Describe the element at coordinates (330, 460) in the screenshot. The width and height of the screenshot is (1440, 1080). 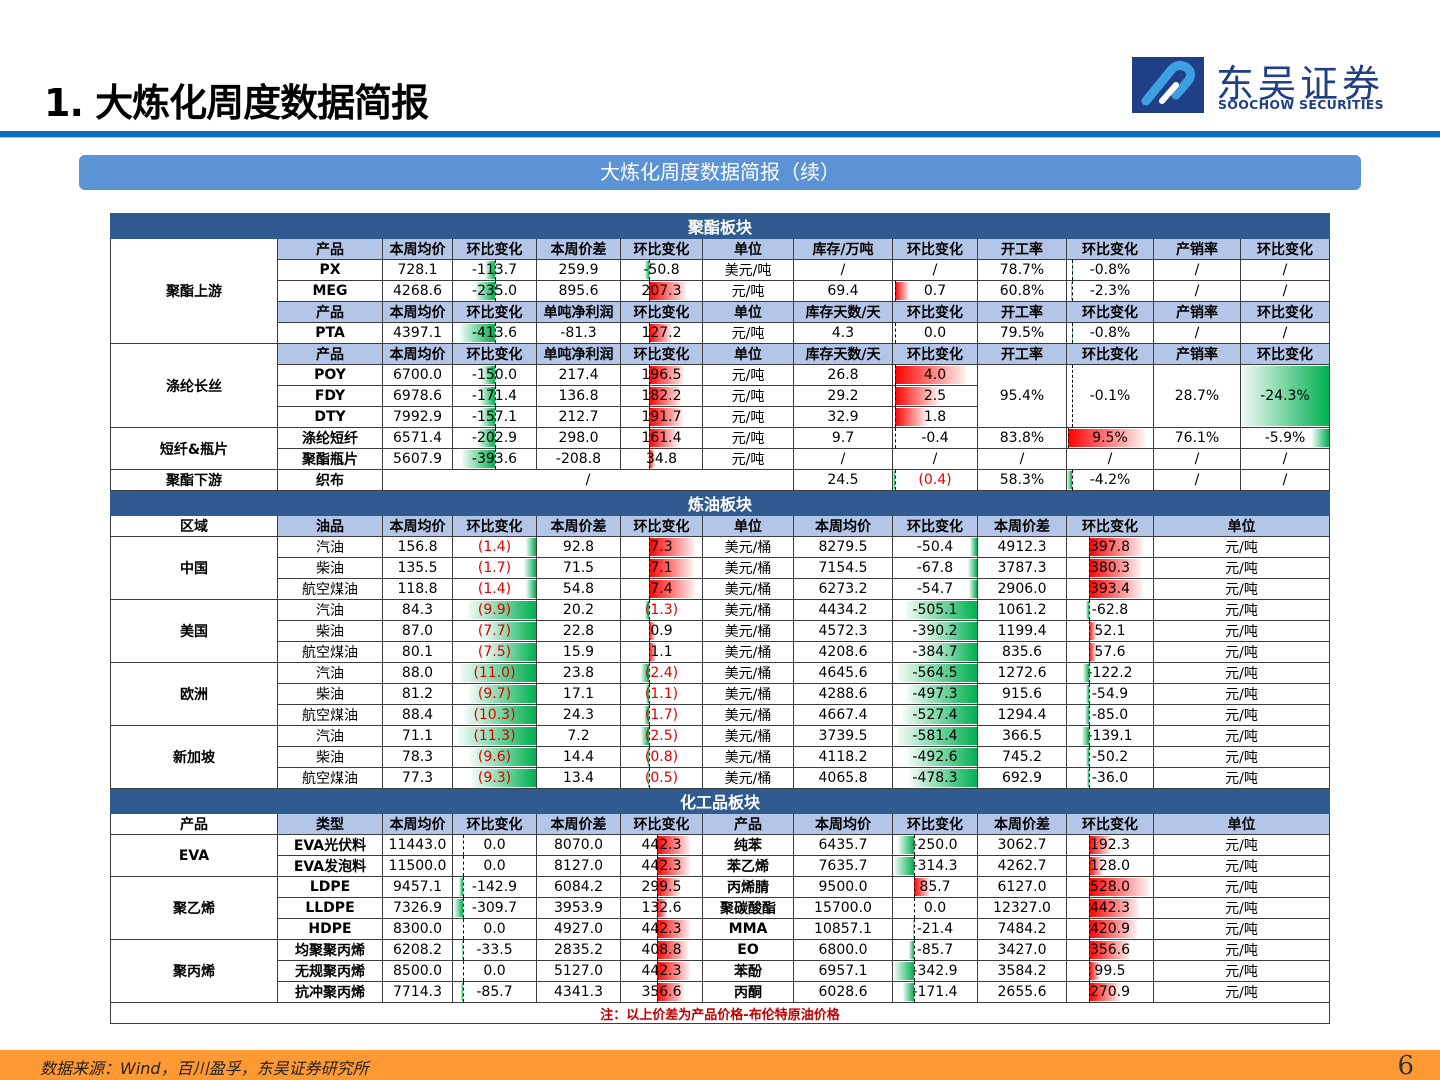
I see `cell-value: 聚酯瓶片` at that location.